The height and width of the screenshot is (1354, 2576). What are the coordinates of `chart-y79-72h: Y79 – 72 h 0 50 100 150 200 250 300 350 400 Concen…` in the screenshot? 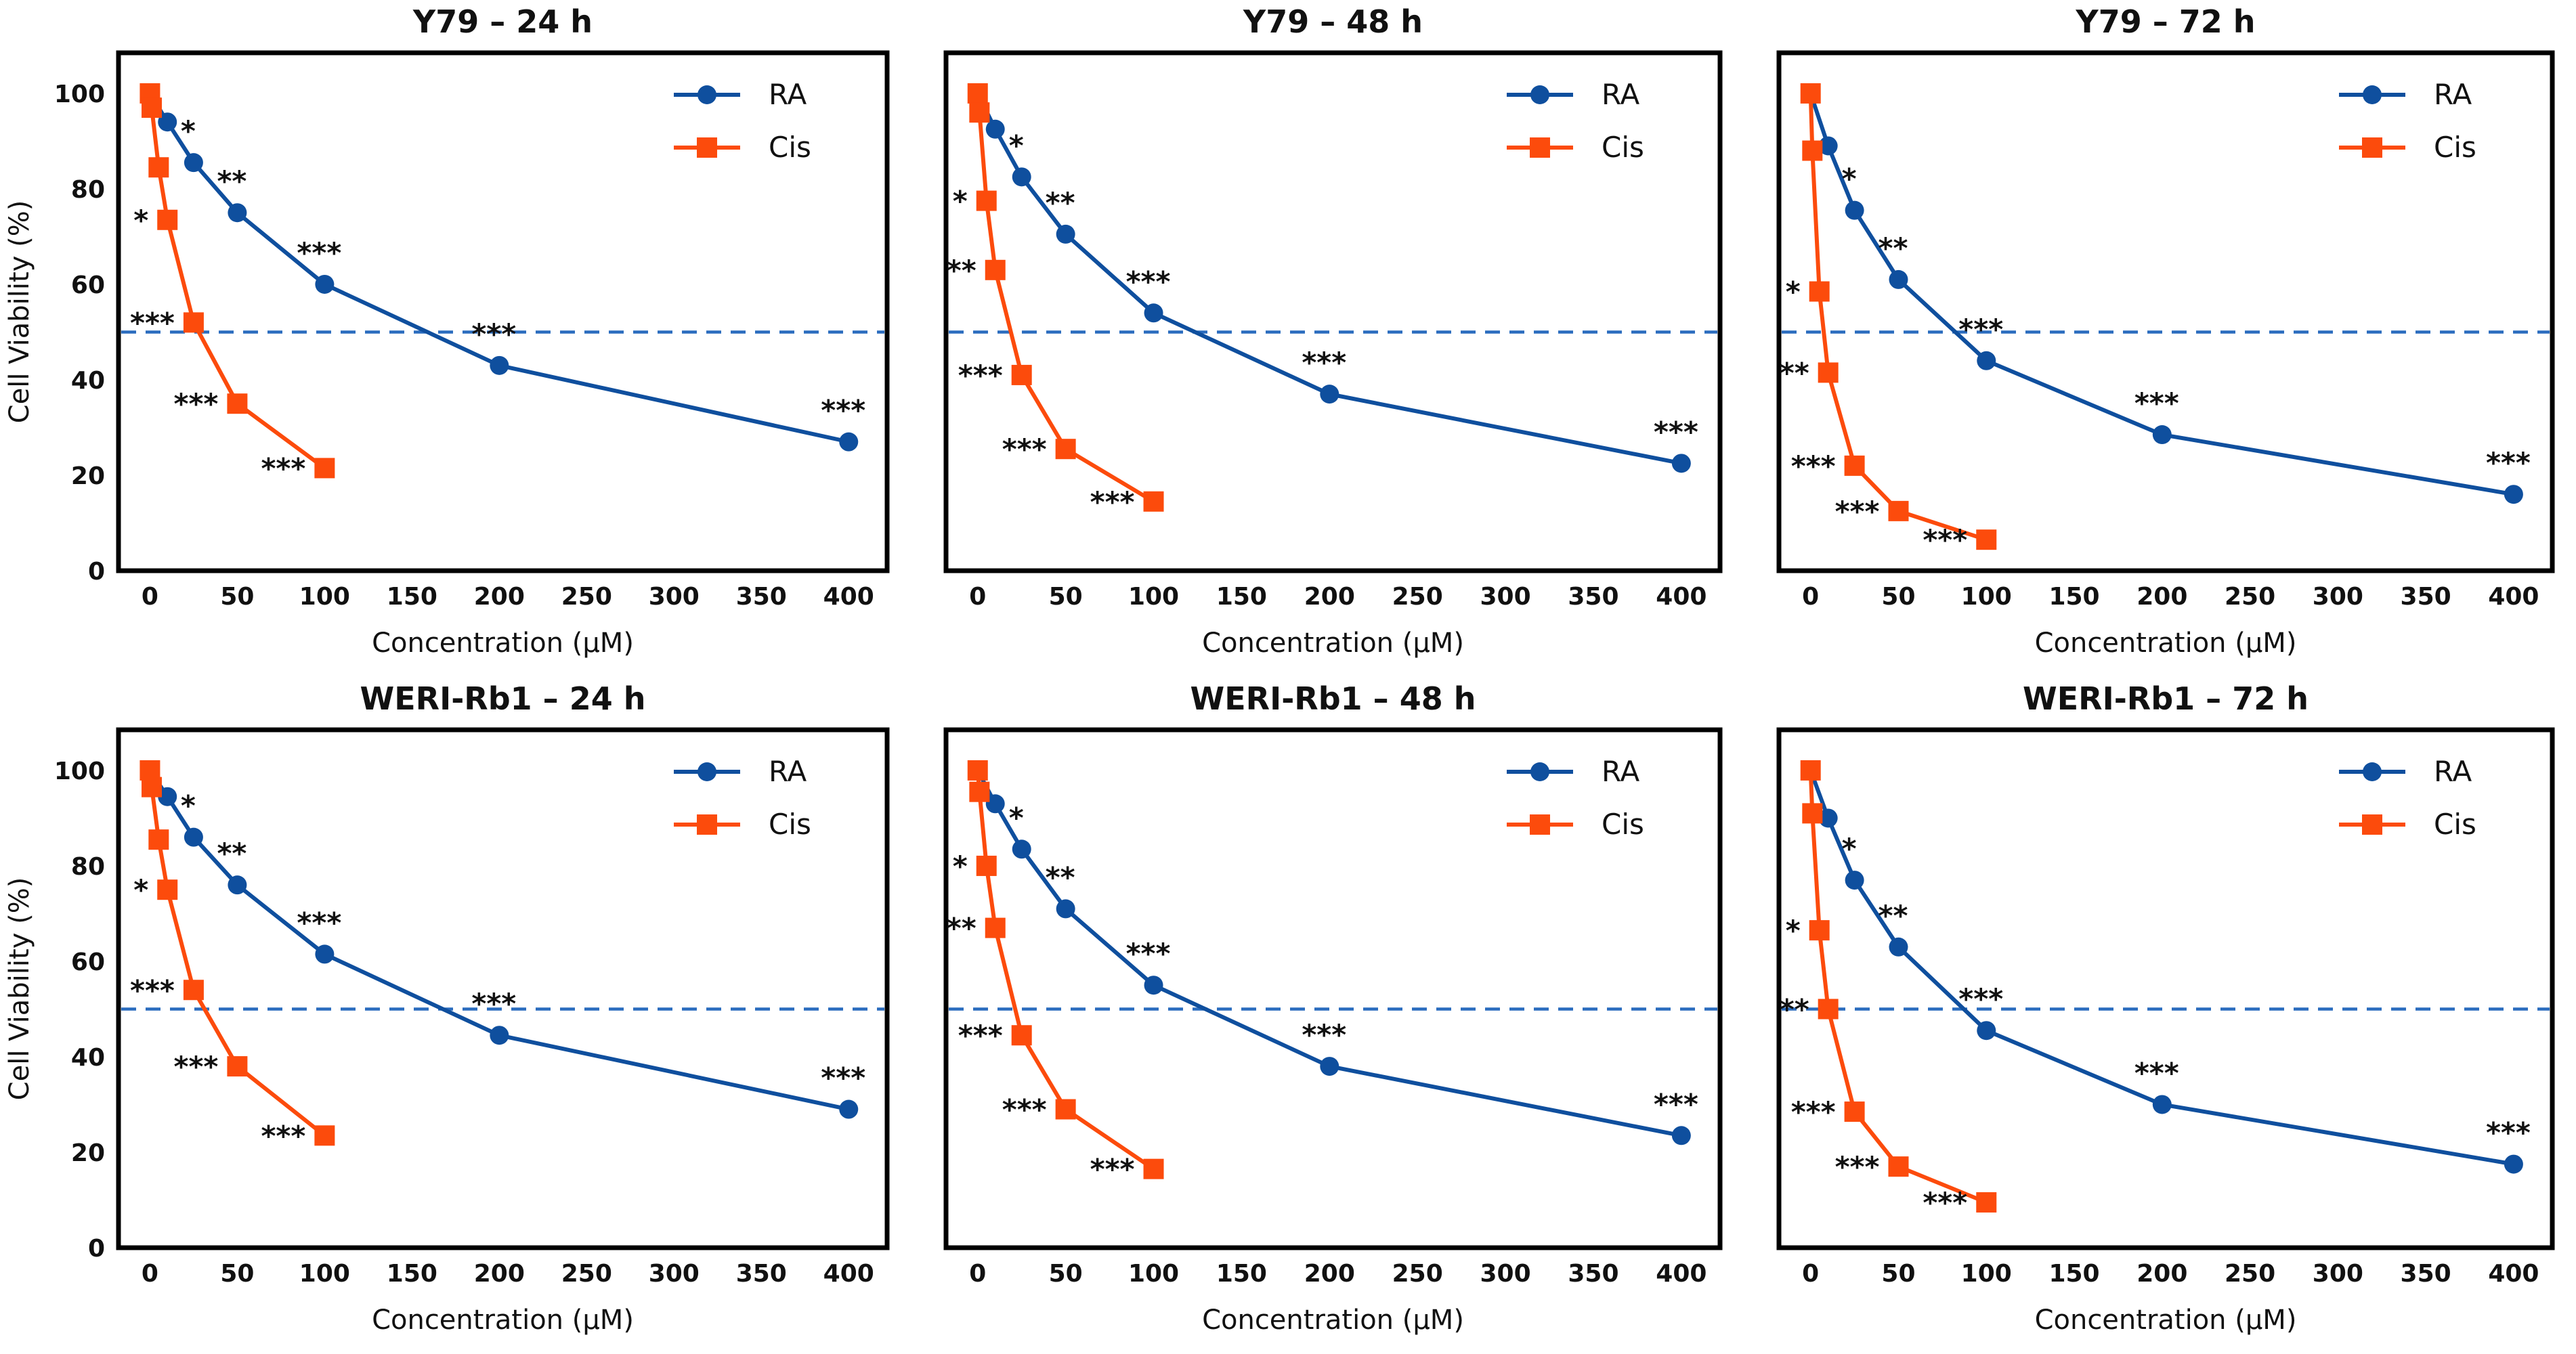 It's located at (2165, 331).